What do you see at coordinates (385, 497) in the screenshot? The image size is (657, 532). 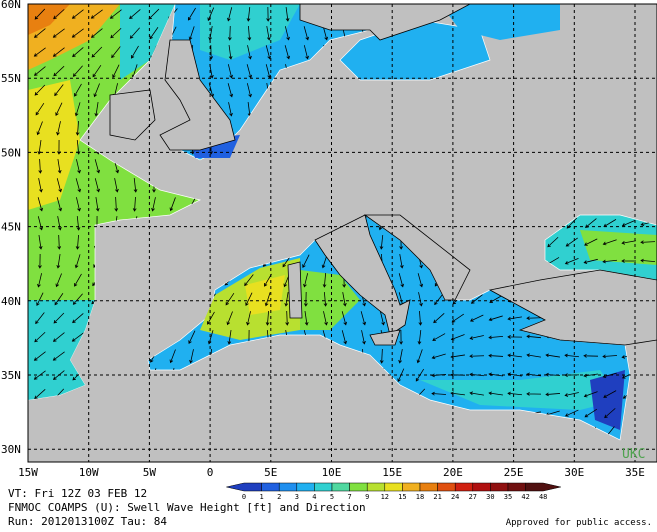 I see `colorbar-label: 12` at bounding box center [385, 497].